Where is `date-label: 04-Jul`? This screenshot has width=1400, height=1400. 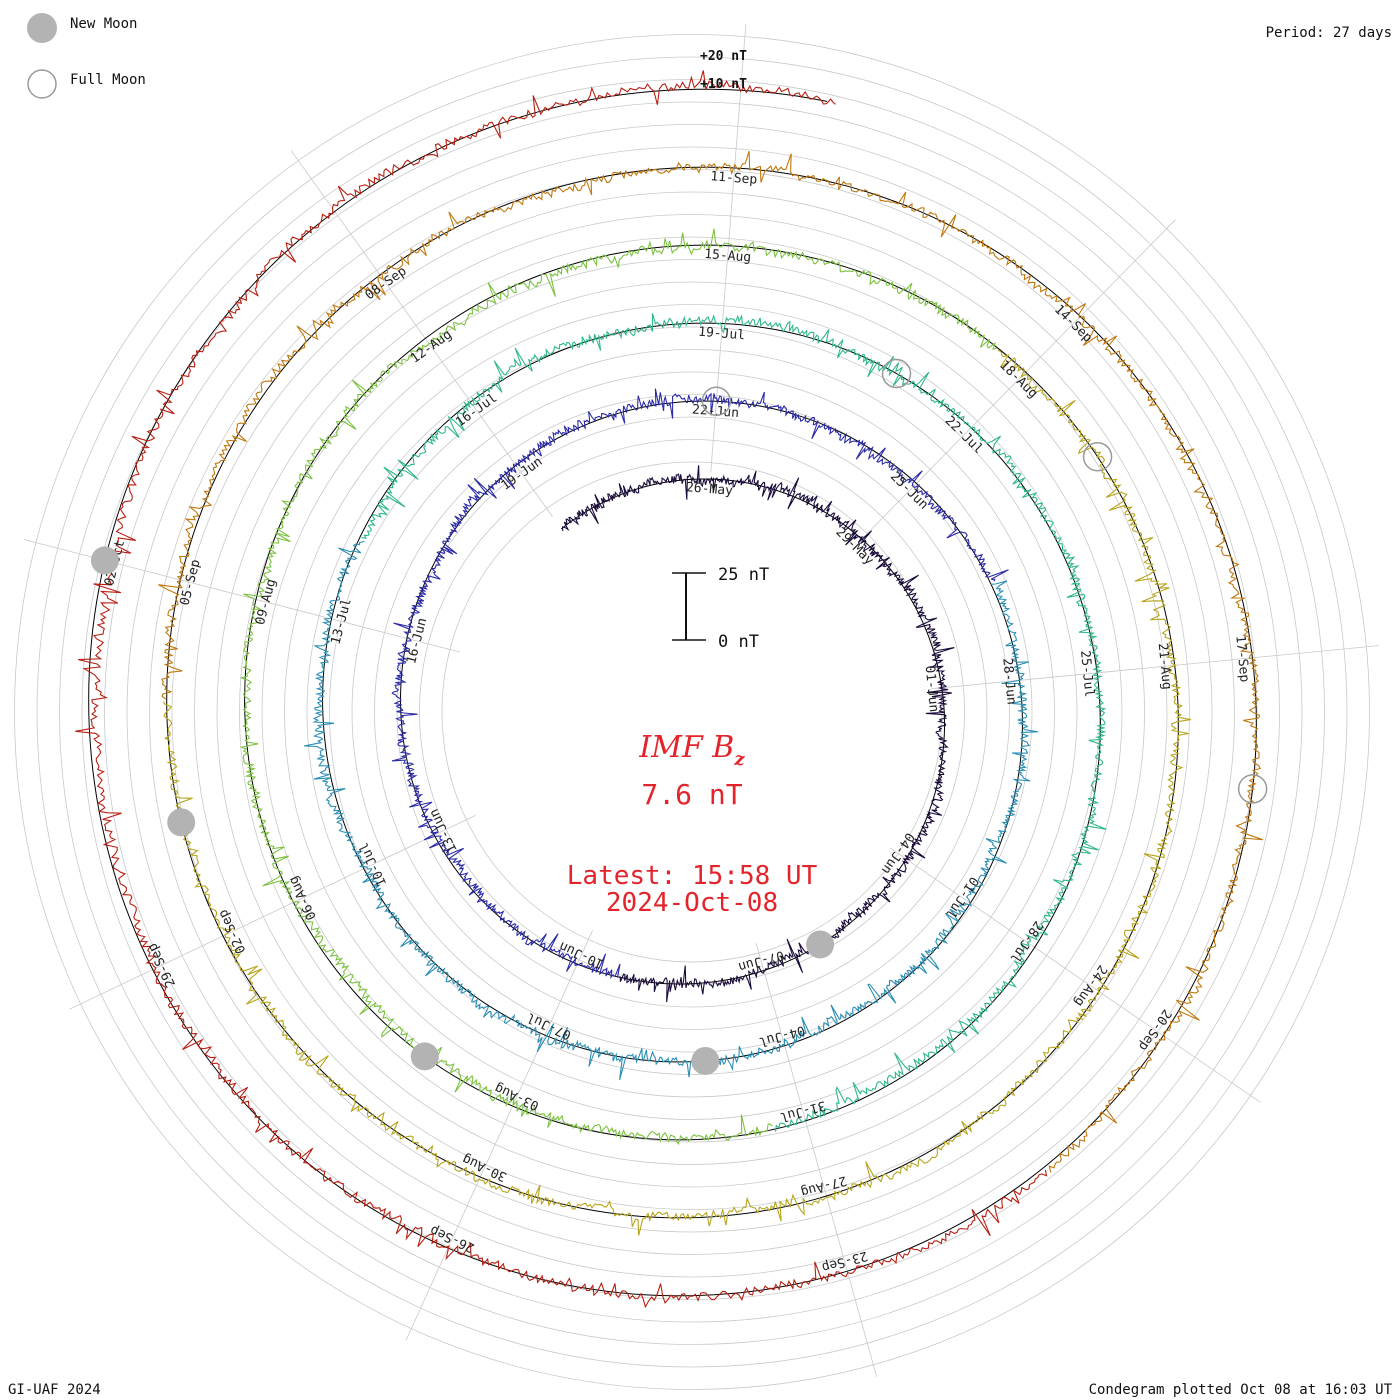 date-label: 04-Jul is located at coordinates (781, 1035).